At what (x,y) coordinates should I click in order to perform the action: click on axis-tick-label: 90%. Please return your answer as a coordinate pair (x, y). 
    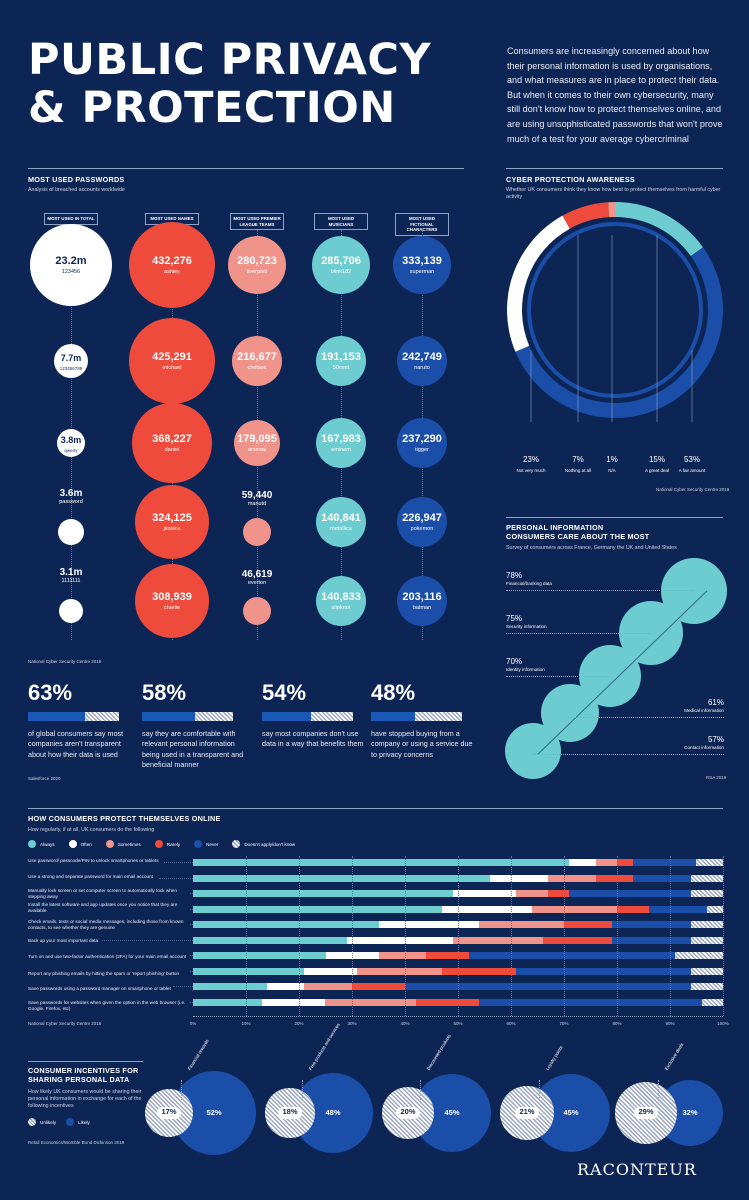
    Looking at the image, I should click on (670, 1023).